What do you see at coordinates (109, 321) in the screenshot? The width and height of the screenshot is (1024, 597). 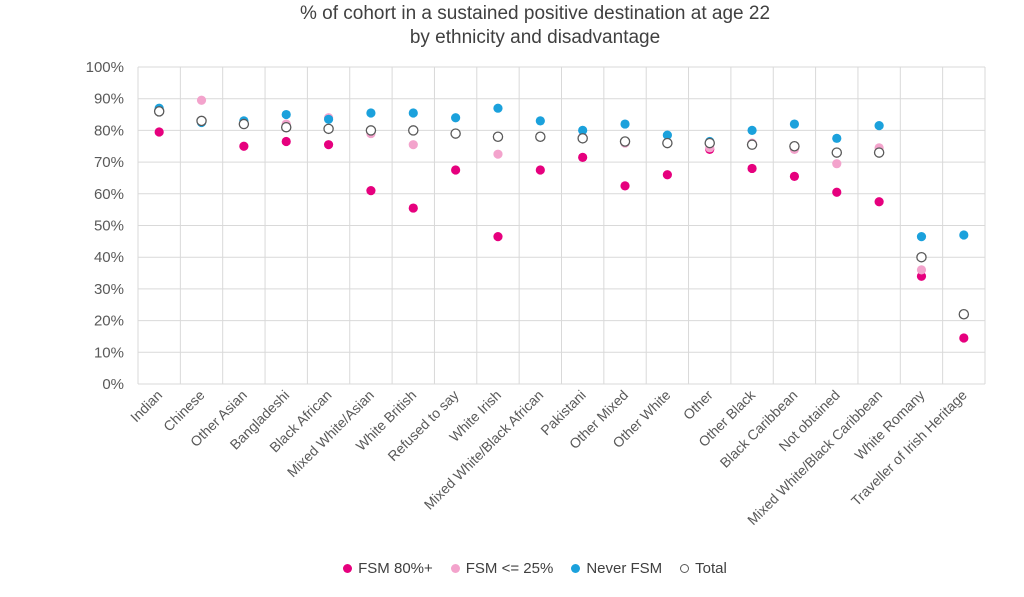 I see `y-tick-label: 20%` at bounding box center [109, 321].